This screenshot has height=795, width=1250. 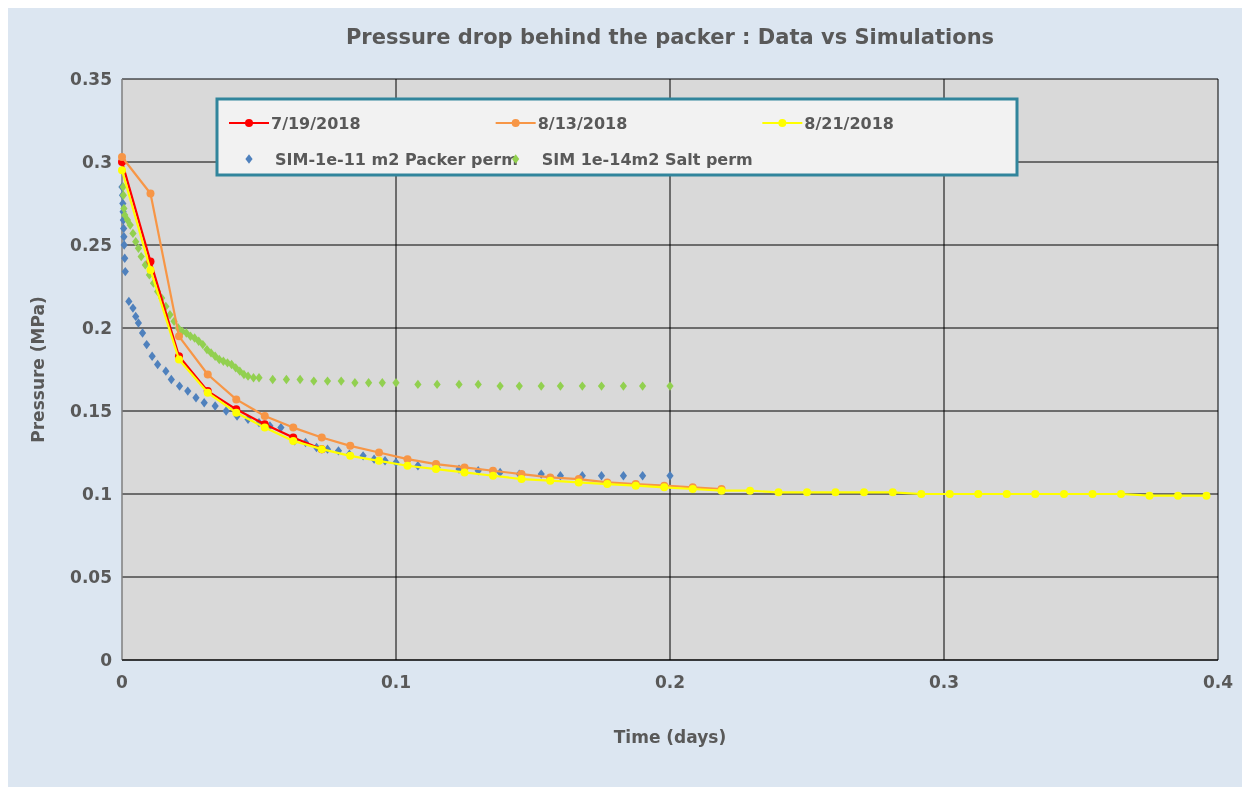 I want to click on y-axis-title: Pressure (MPa), so click(x=38, y=369).